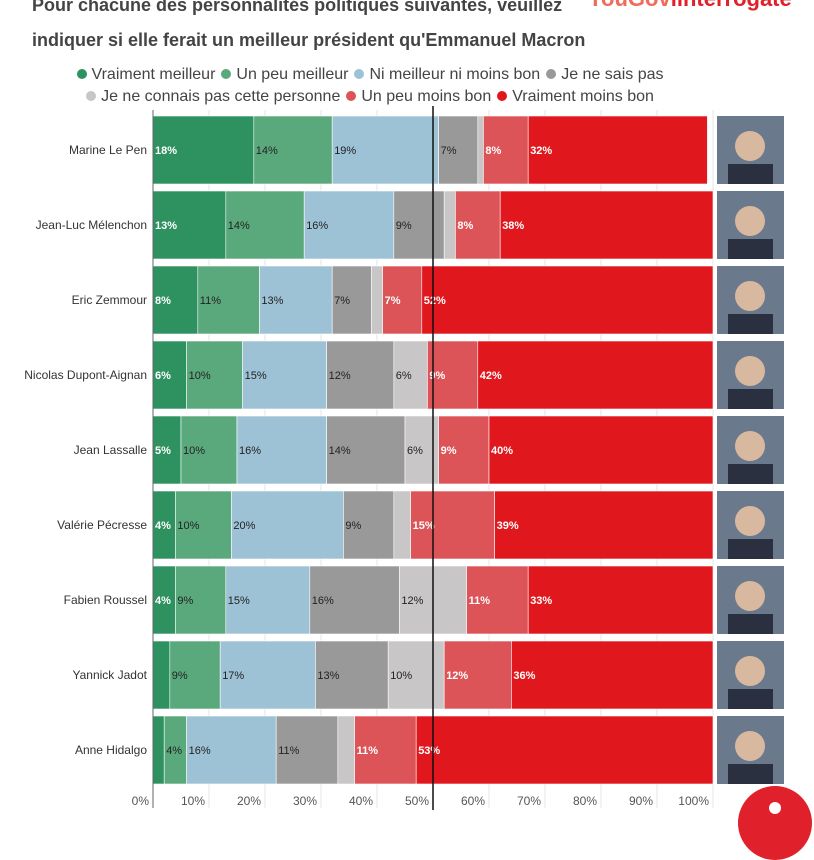 The image size is (814, 860). Describe the element at coordinates (775, 823) in the screenshot. I see `feedback-button` at that location.